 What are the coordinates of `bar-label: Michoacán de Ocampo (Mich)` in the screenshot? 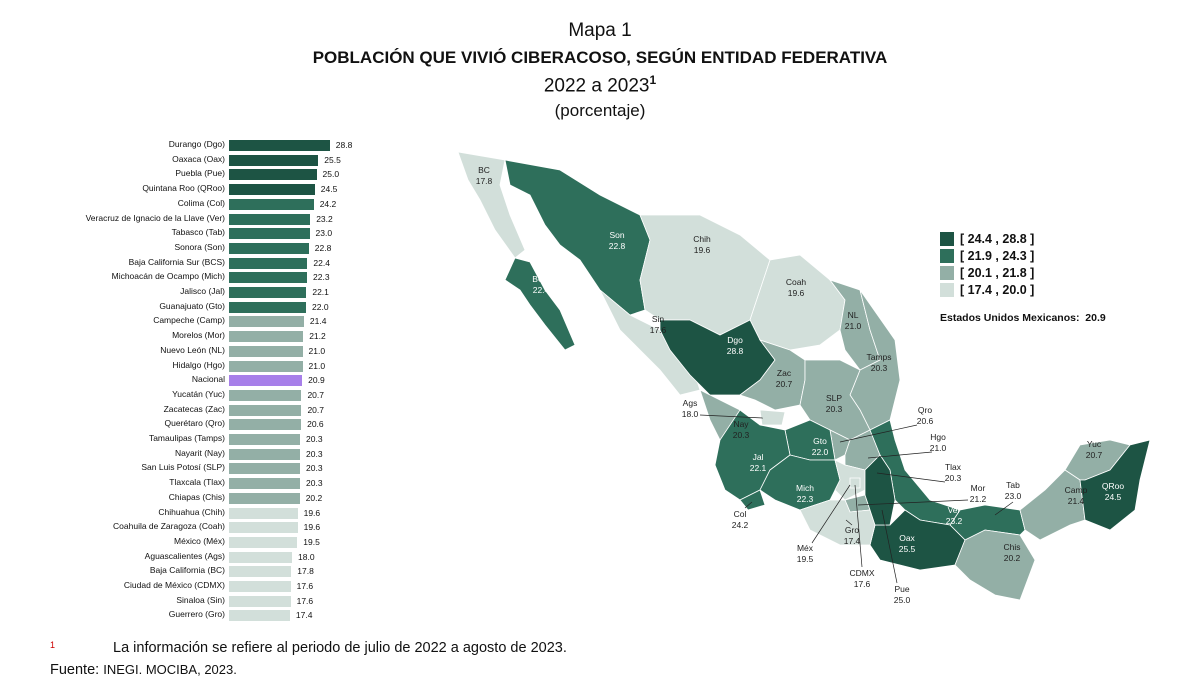 It's located at (168, 276).